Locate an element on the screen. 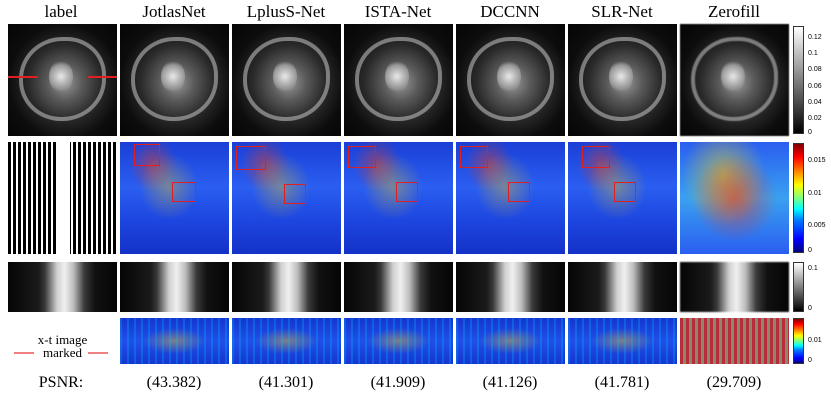  sampling-mask is located at coordinates (62, 198).